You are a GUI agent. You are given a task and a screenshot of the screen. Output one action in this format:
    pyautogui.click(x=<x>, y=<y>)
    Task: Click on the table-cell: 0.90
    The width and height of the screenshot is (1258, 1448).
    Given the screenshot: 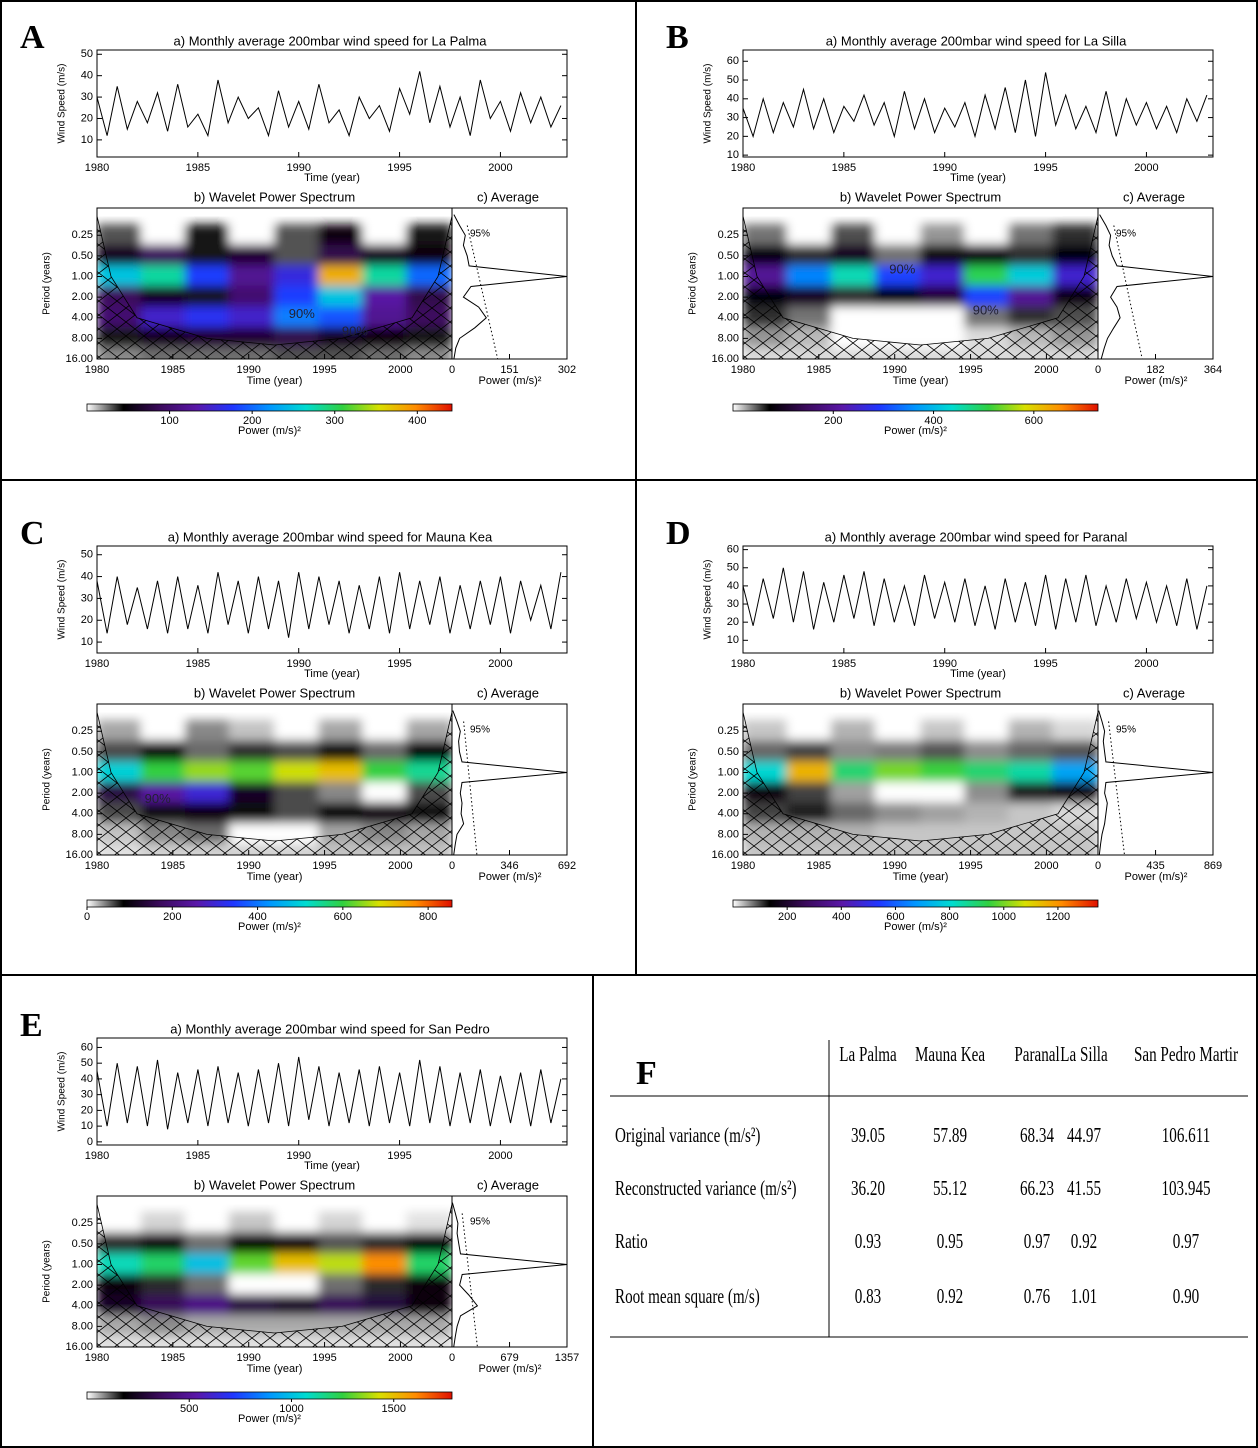 What is the action you would take?
    pyautogui.click(x=1186, y=1295)
    